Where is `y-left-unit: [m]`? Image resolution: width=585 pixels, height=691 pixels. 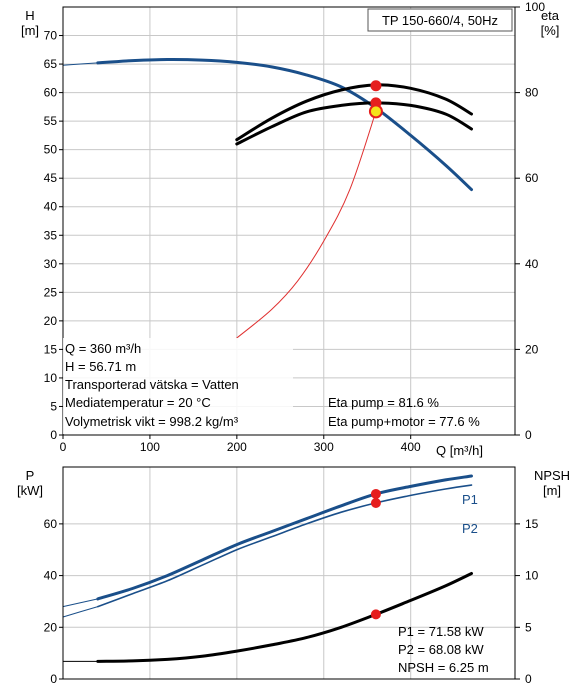
y-left-unit: [m] is located at coordinates (30, 30).